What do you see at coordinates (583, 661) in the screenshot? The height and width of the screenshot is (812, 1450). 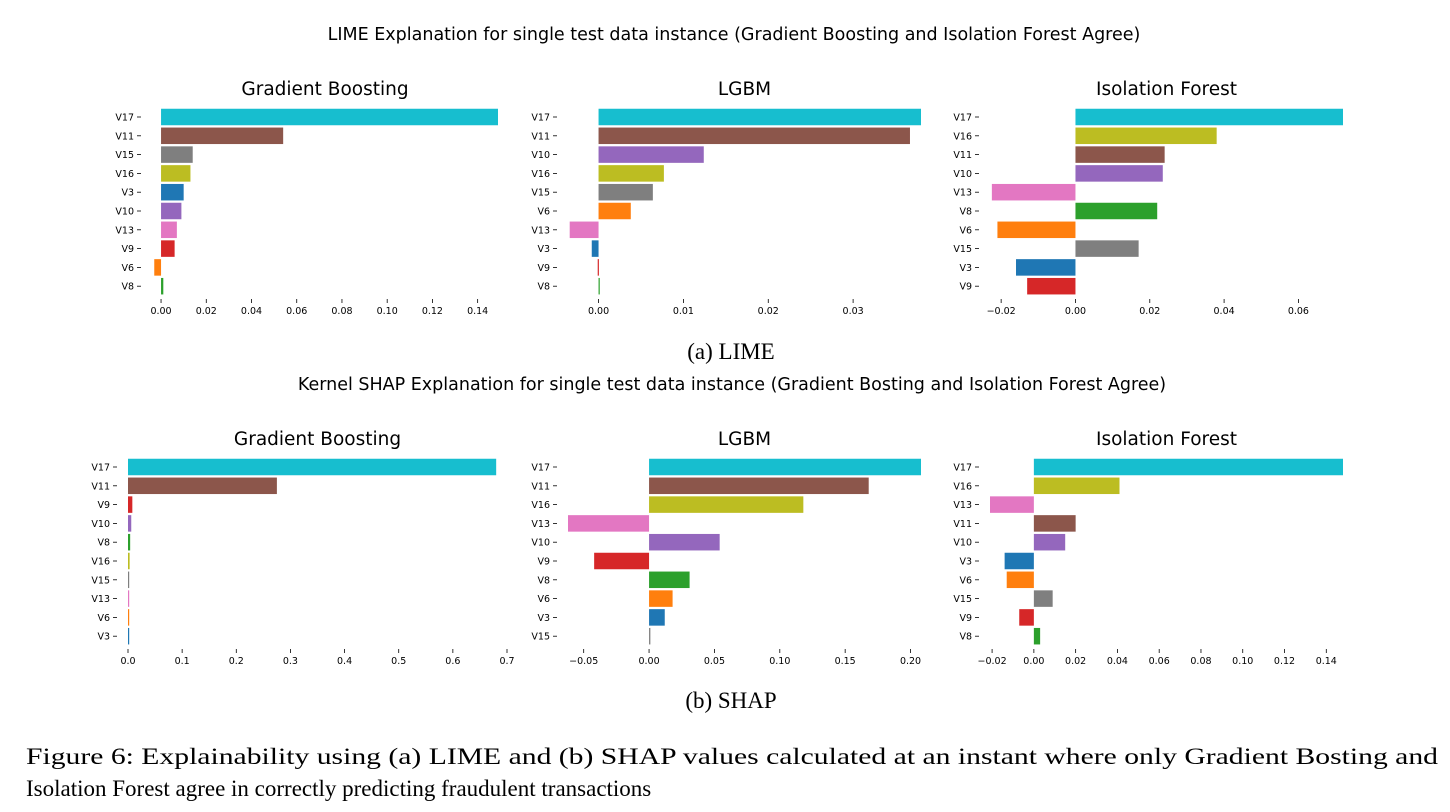 I see `x-tick-label: −0.05` at bounding box center [583, 661].